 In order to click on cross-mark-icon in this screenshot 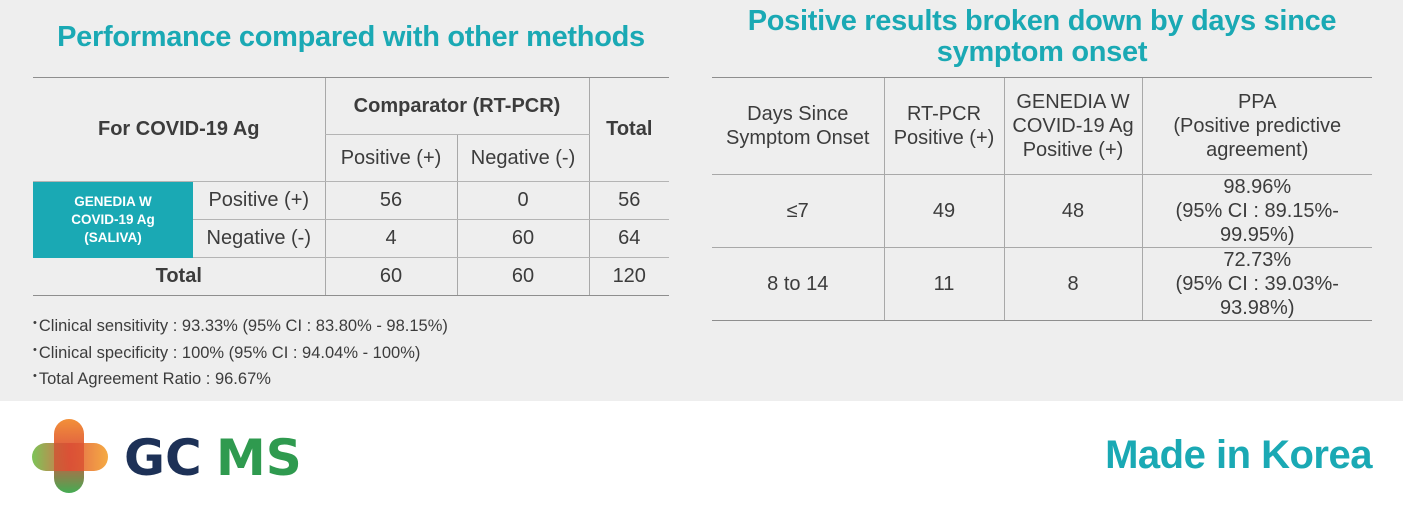, I will do `click(70, 456)`.